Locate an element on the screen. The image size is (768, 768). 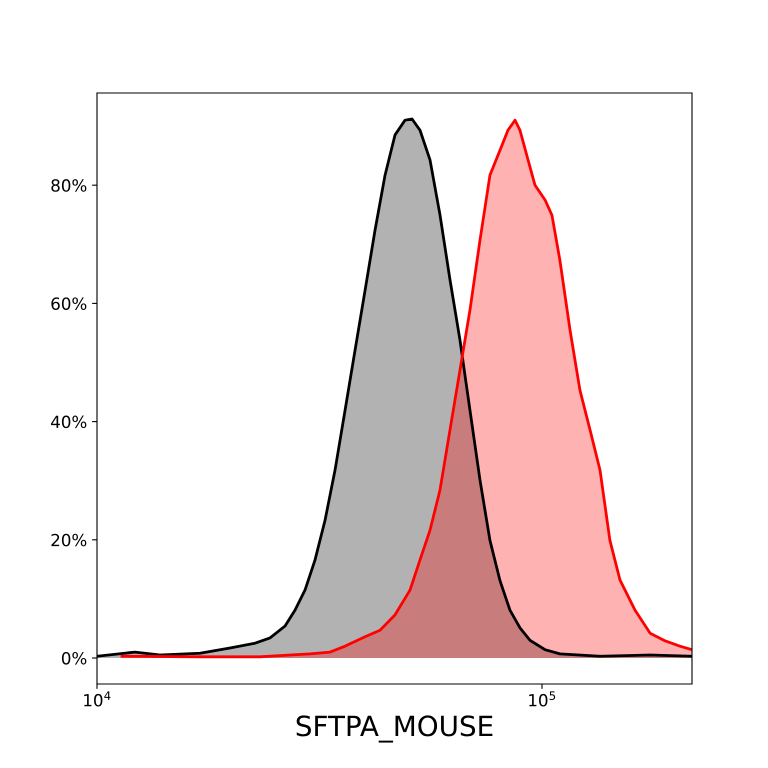
y-tick-label: 80% is located at coordinates (68, 185).